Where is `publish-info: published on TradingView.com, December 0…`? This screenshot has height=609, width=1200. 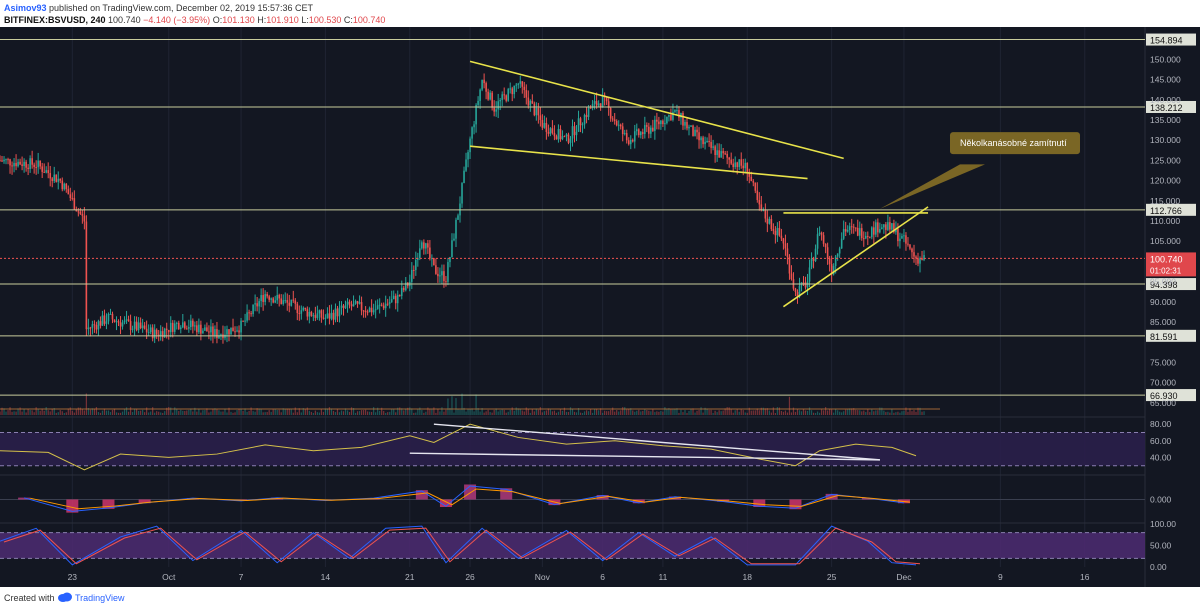 publish-info: published on TradingView.com, December 0… is located at coordinates (181, 8).